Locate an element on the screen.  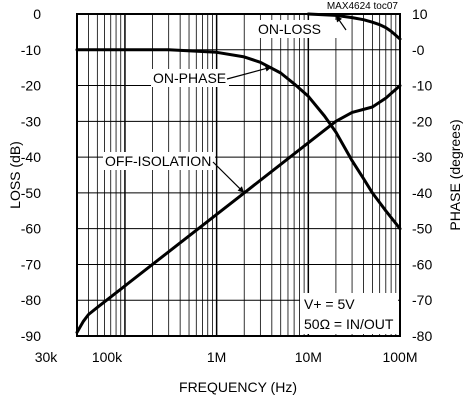
right-tick-label: -0 is located at coordinates (418, 50).